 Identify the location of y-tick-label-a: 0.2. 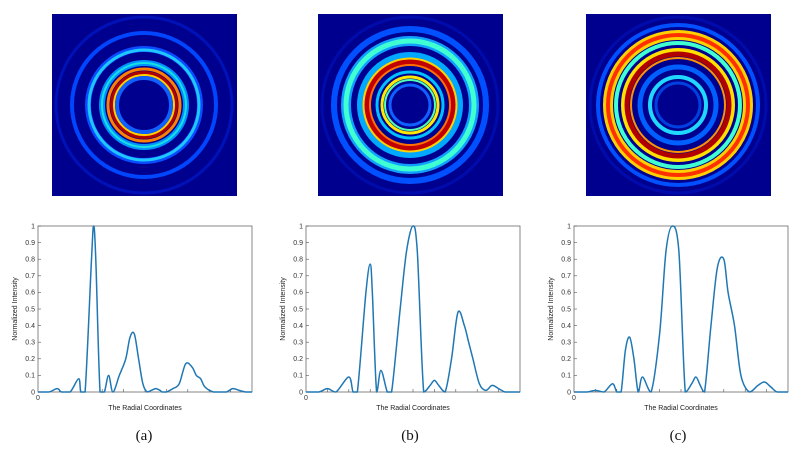
(30, 359).